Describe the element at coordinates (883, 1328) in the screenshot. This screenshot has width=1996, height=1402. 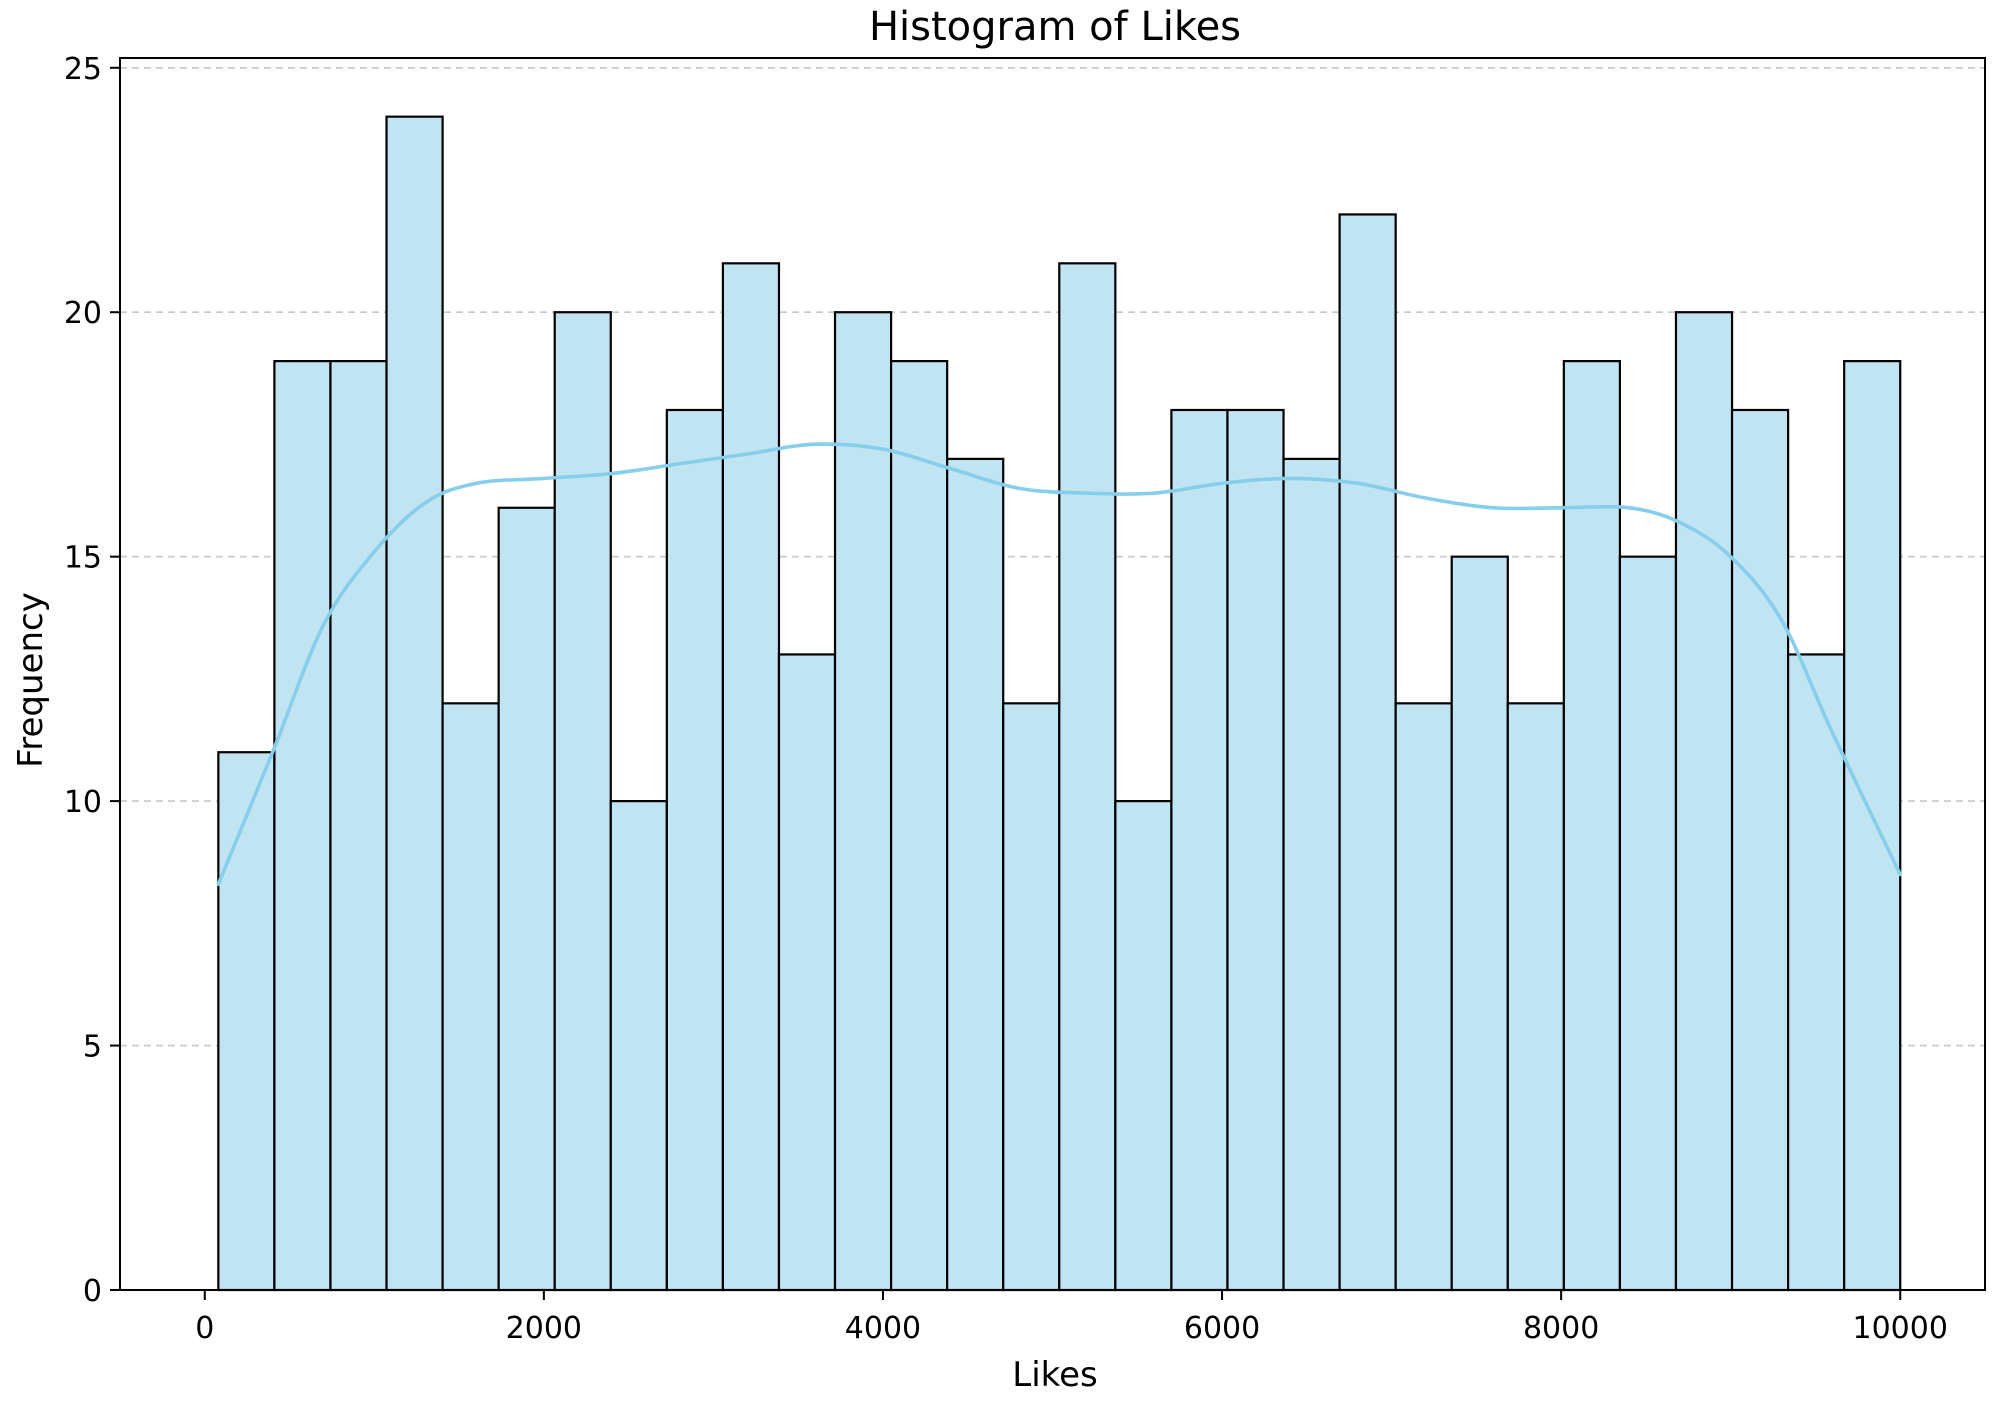
I see `x-tick-label: 4000` at that location.